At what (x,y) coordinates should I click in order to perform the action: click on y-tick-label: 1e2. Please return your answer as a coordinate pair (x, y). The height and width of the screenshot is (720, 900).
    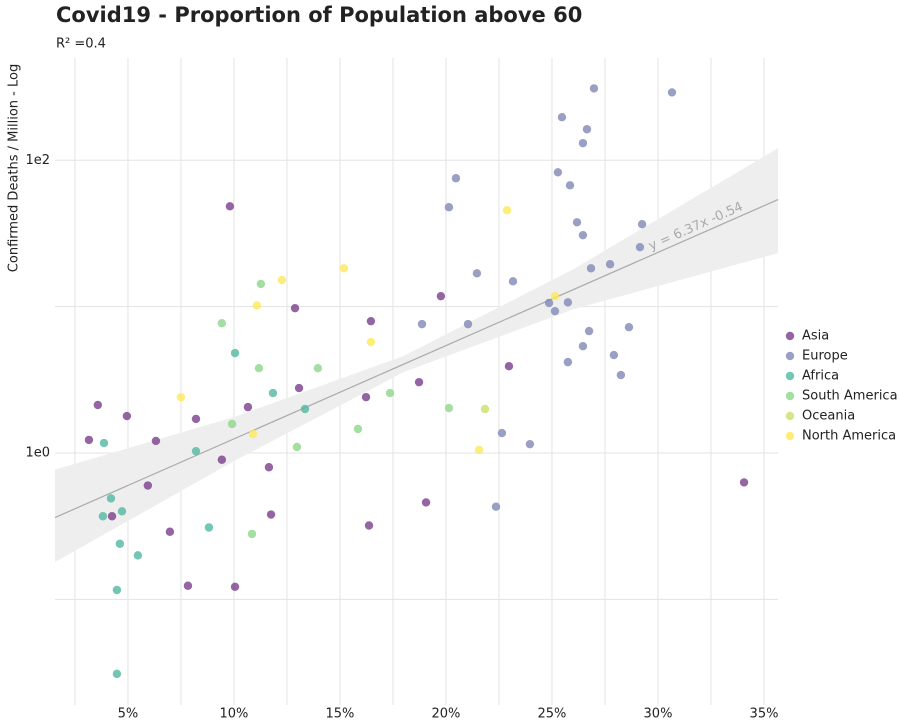
    Looking at the image, I should click on (37, 160).